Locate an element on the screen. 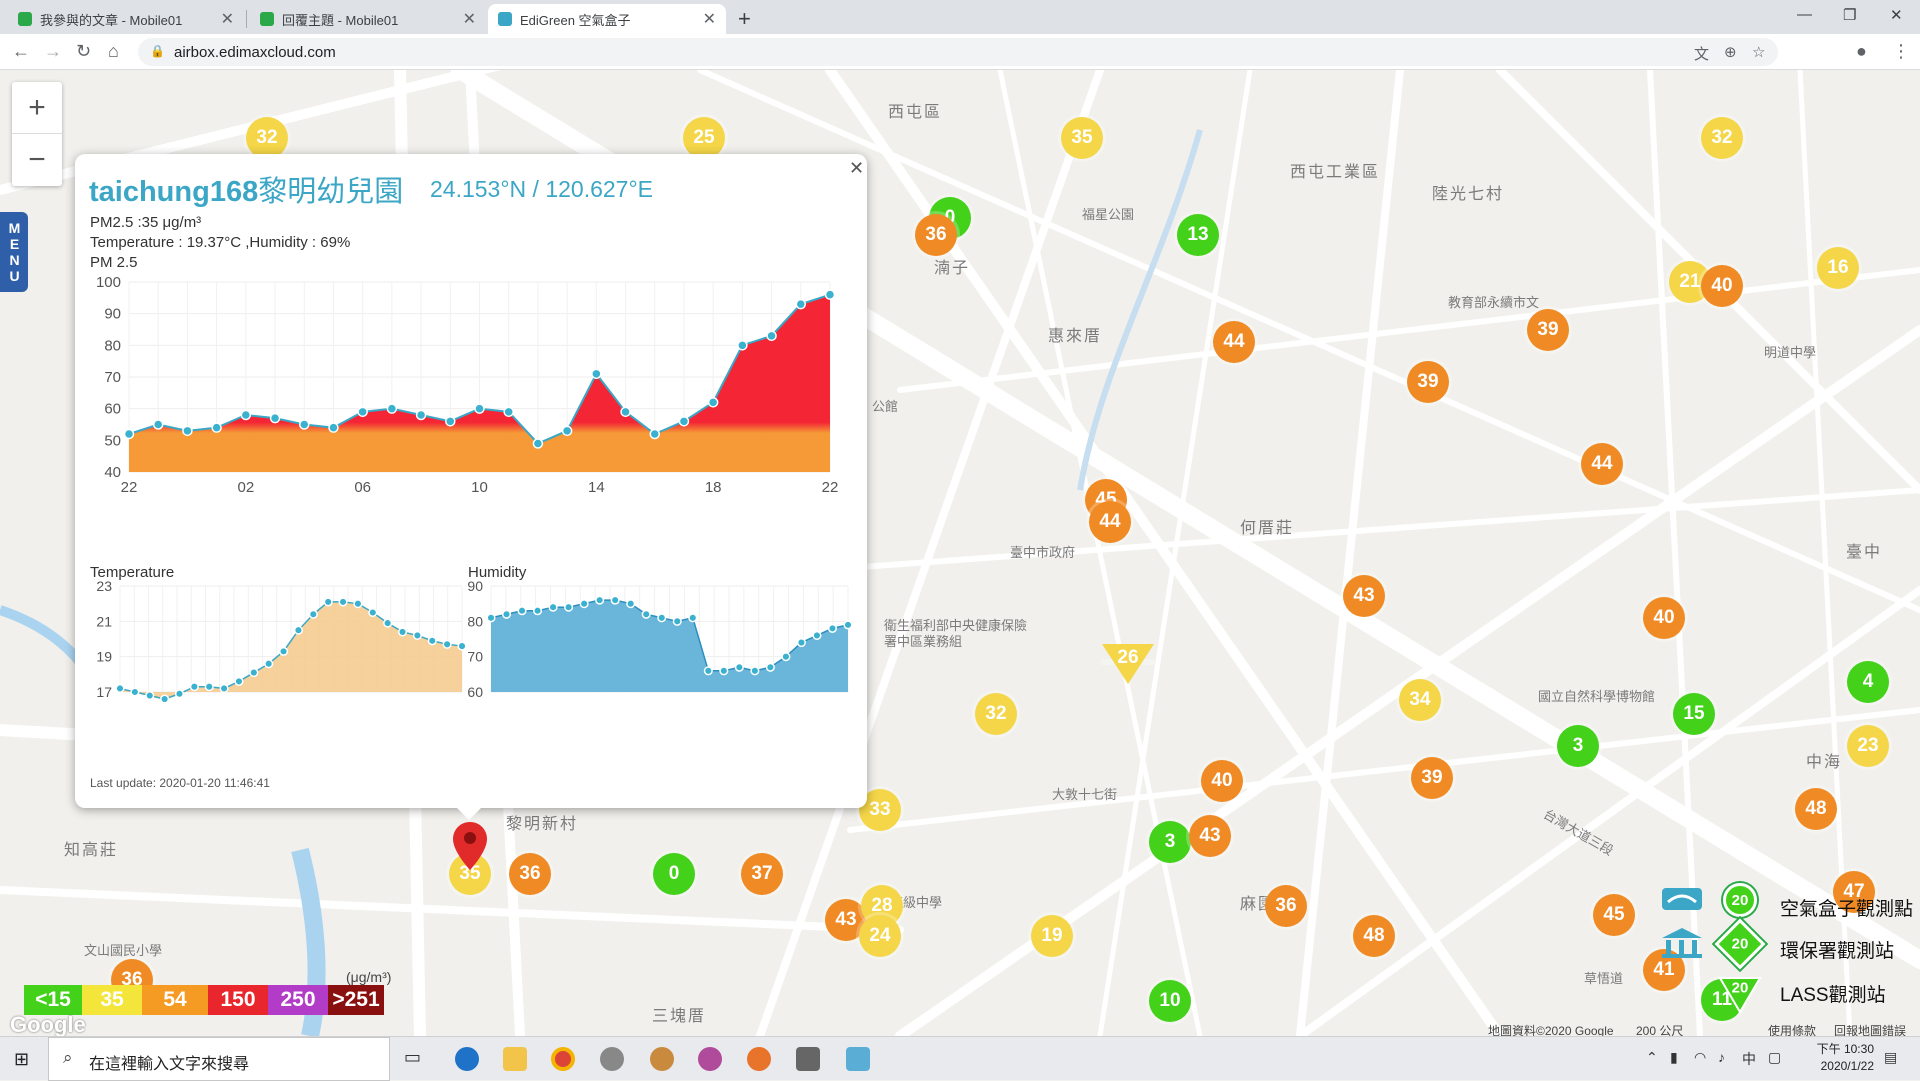 This screenshot has width=1920, height=1081. edge-browser-icon is located at coordinates (467, 1059).